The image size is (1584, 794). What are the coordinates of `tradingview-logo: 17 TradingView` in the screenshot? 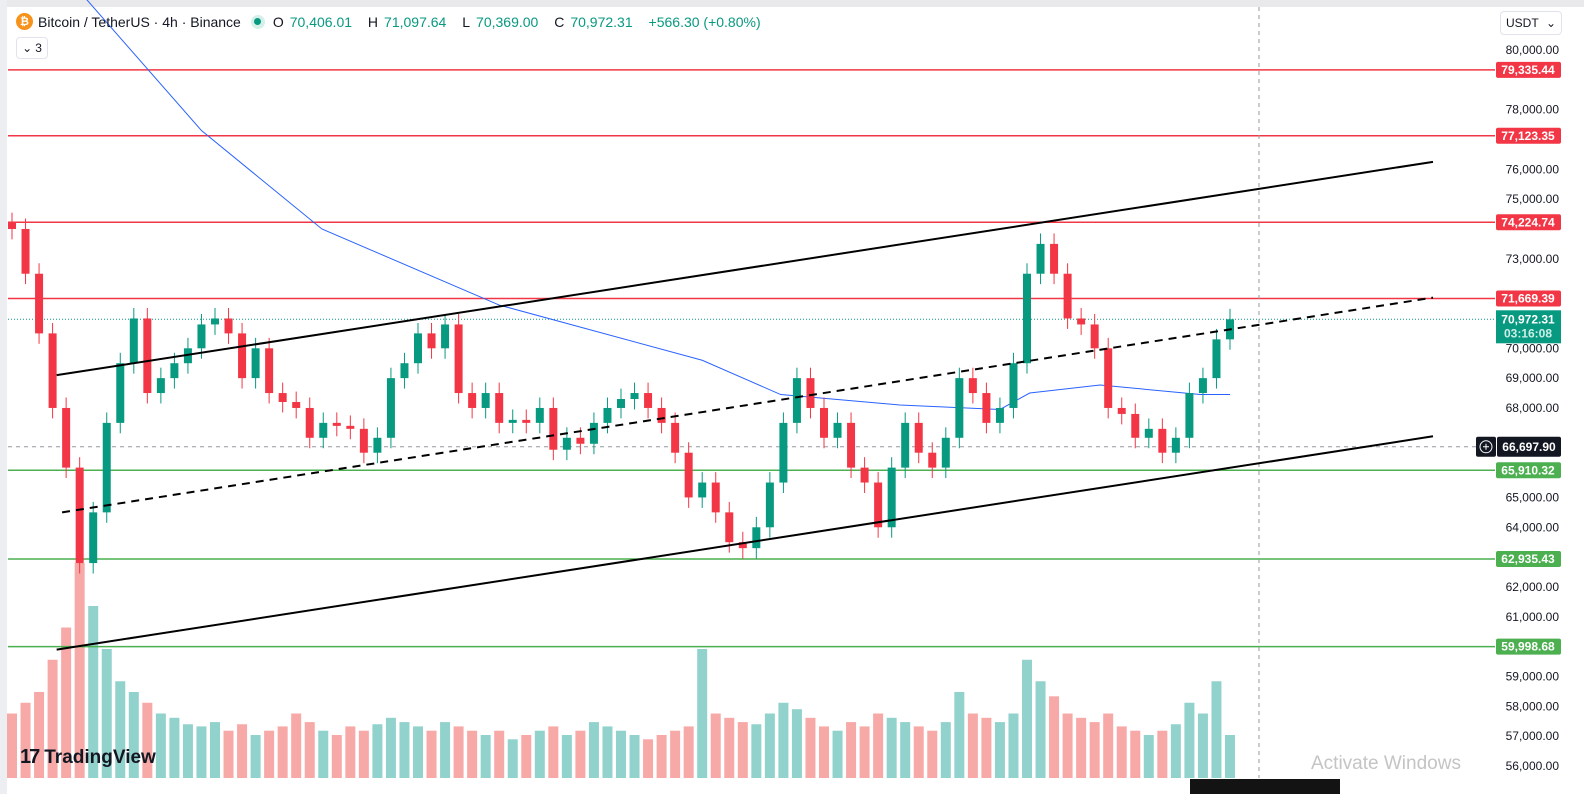 It's located at (88, 757).